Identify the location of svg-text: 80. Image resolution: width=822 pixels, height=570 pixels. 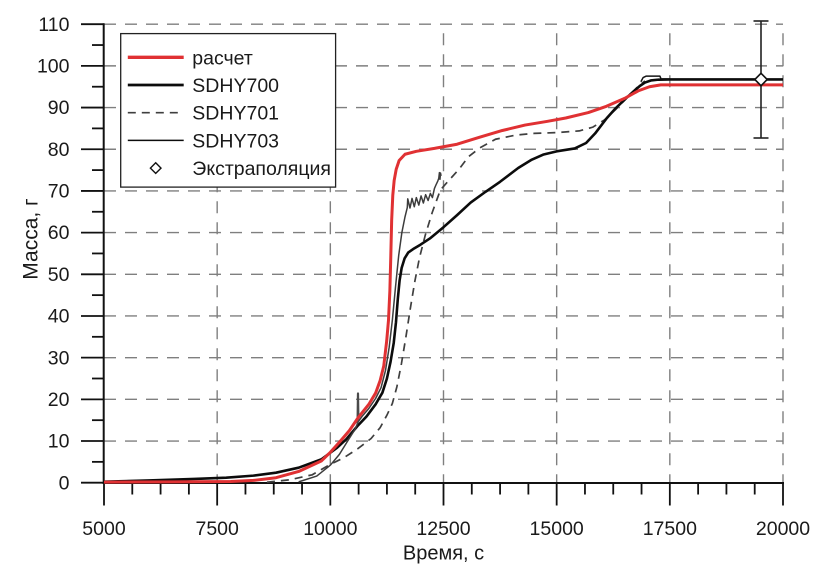
(59, 150).